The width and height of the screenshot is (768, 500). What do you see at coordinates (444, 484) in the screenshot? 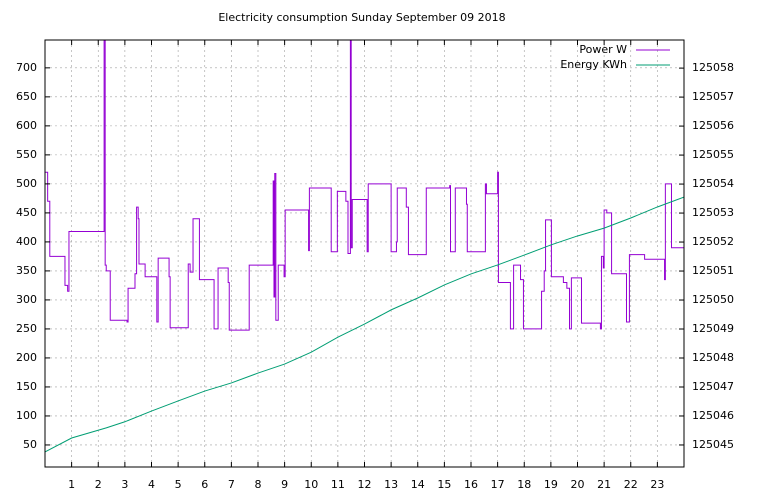
I see `x-tick-label: 15` at bounding box center [444, 484].